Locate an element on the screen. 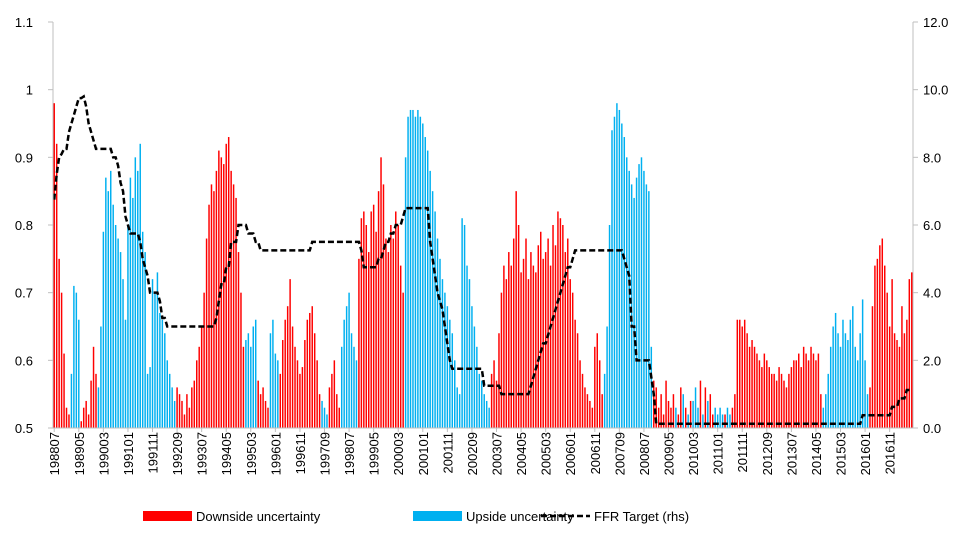 Image resolution: width=969 pixels, height=536 pixels. x-tick-label: 198807 is located at coordinates (54, 453).